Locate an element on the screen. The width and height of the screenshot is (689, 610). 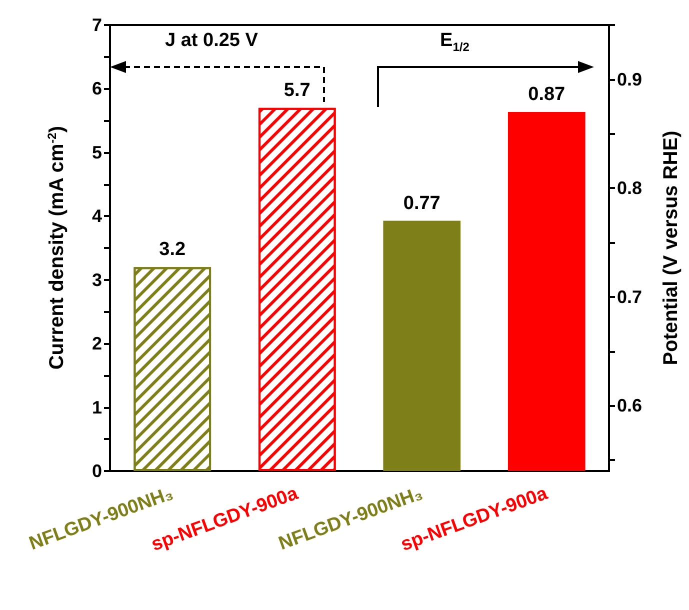
y2-tick-label: 0.7 is located at coordinates (629, 296).